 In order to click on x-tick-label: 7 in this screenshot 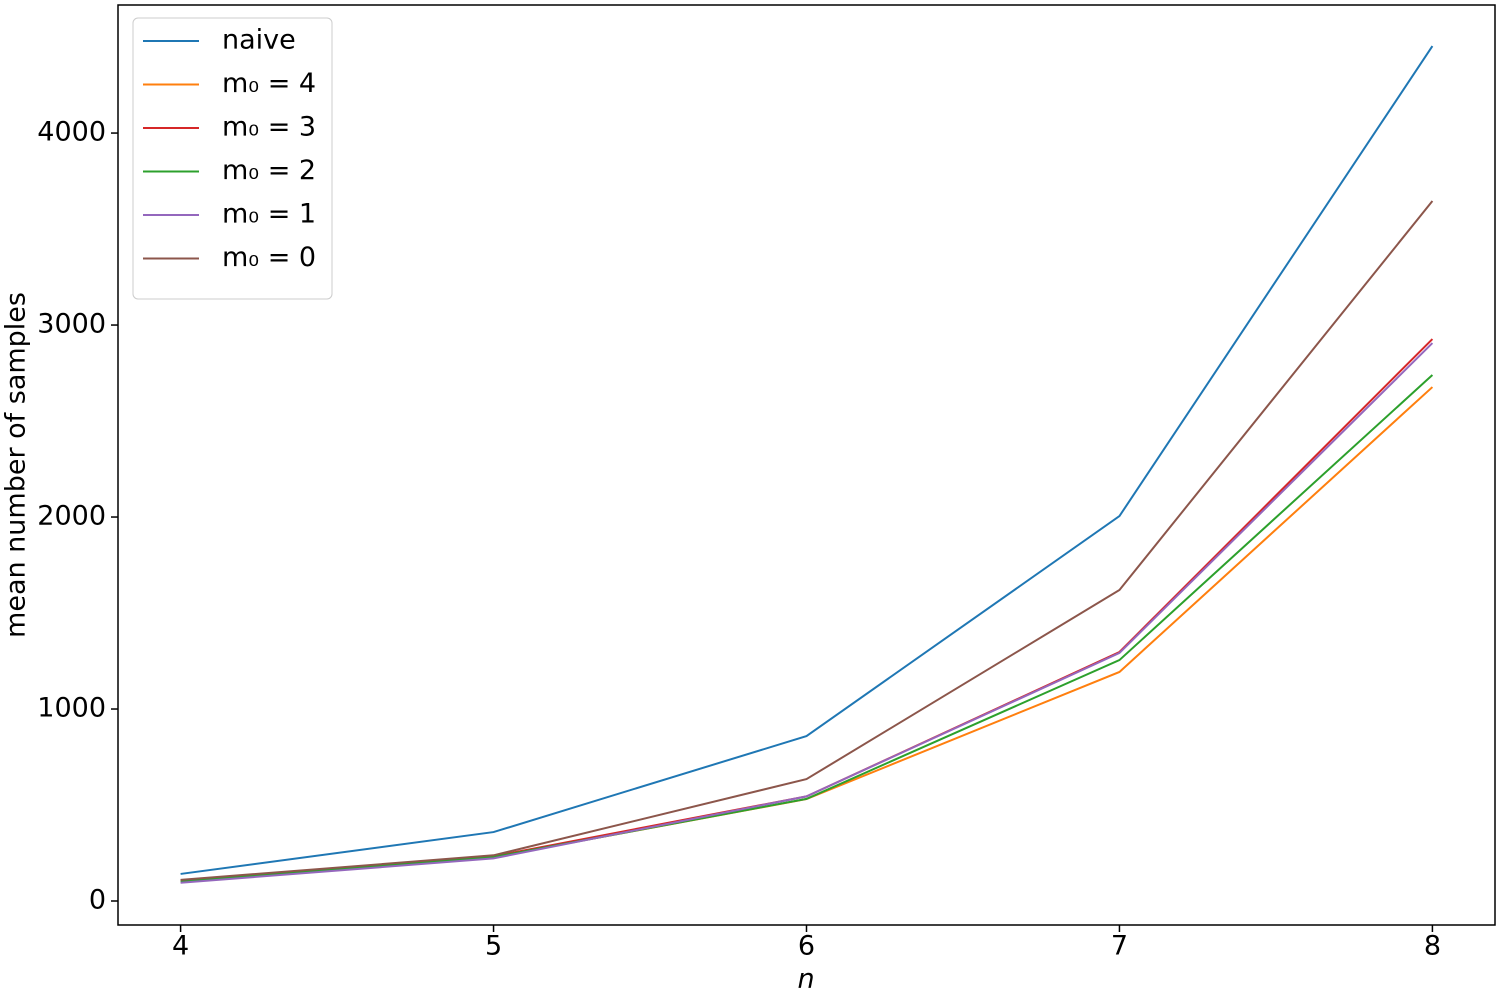, I will do `click(1119, 946)`.